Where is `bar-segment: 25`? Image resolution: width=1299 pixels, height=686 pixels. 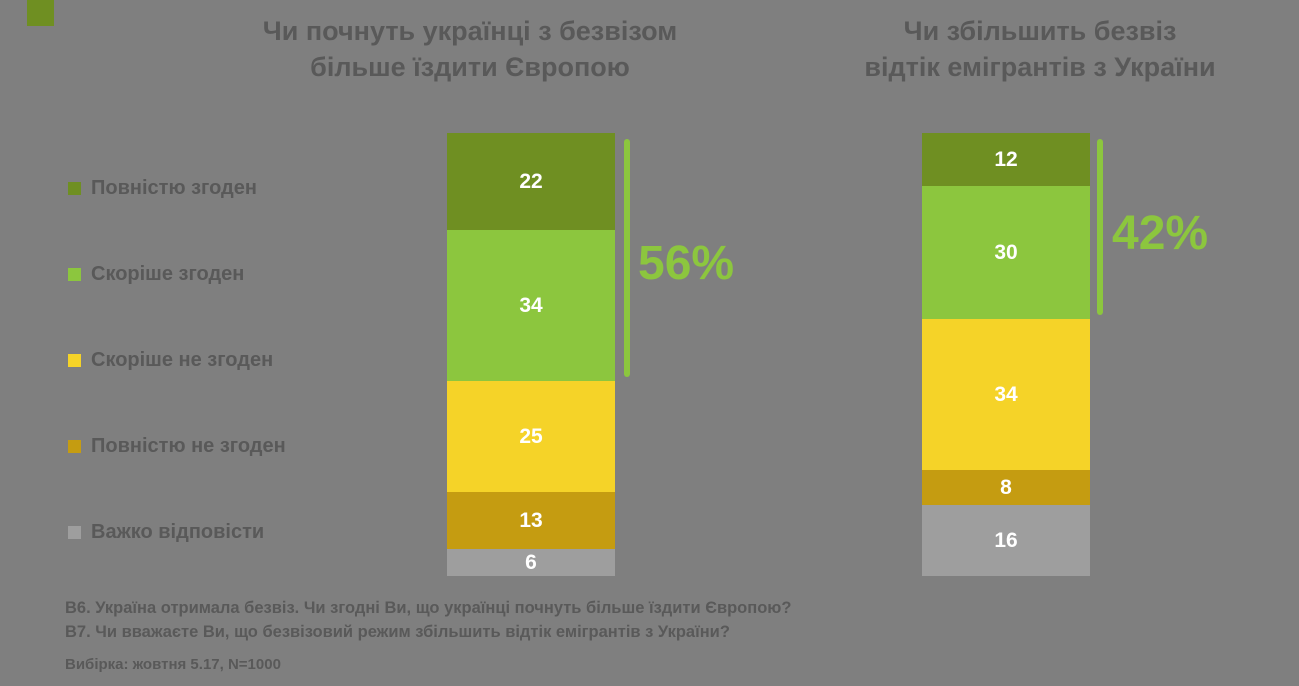
bar-segment: 25 is located at coordinates (531, 436).